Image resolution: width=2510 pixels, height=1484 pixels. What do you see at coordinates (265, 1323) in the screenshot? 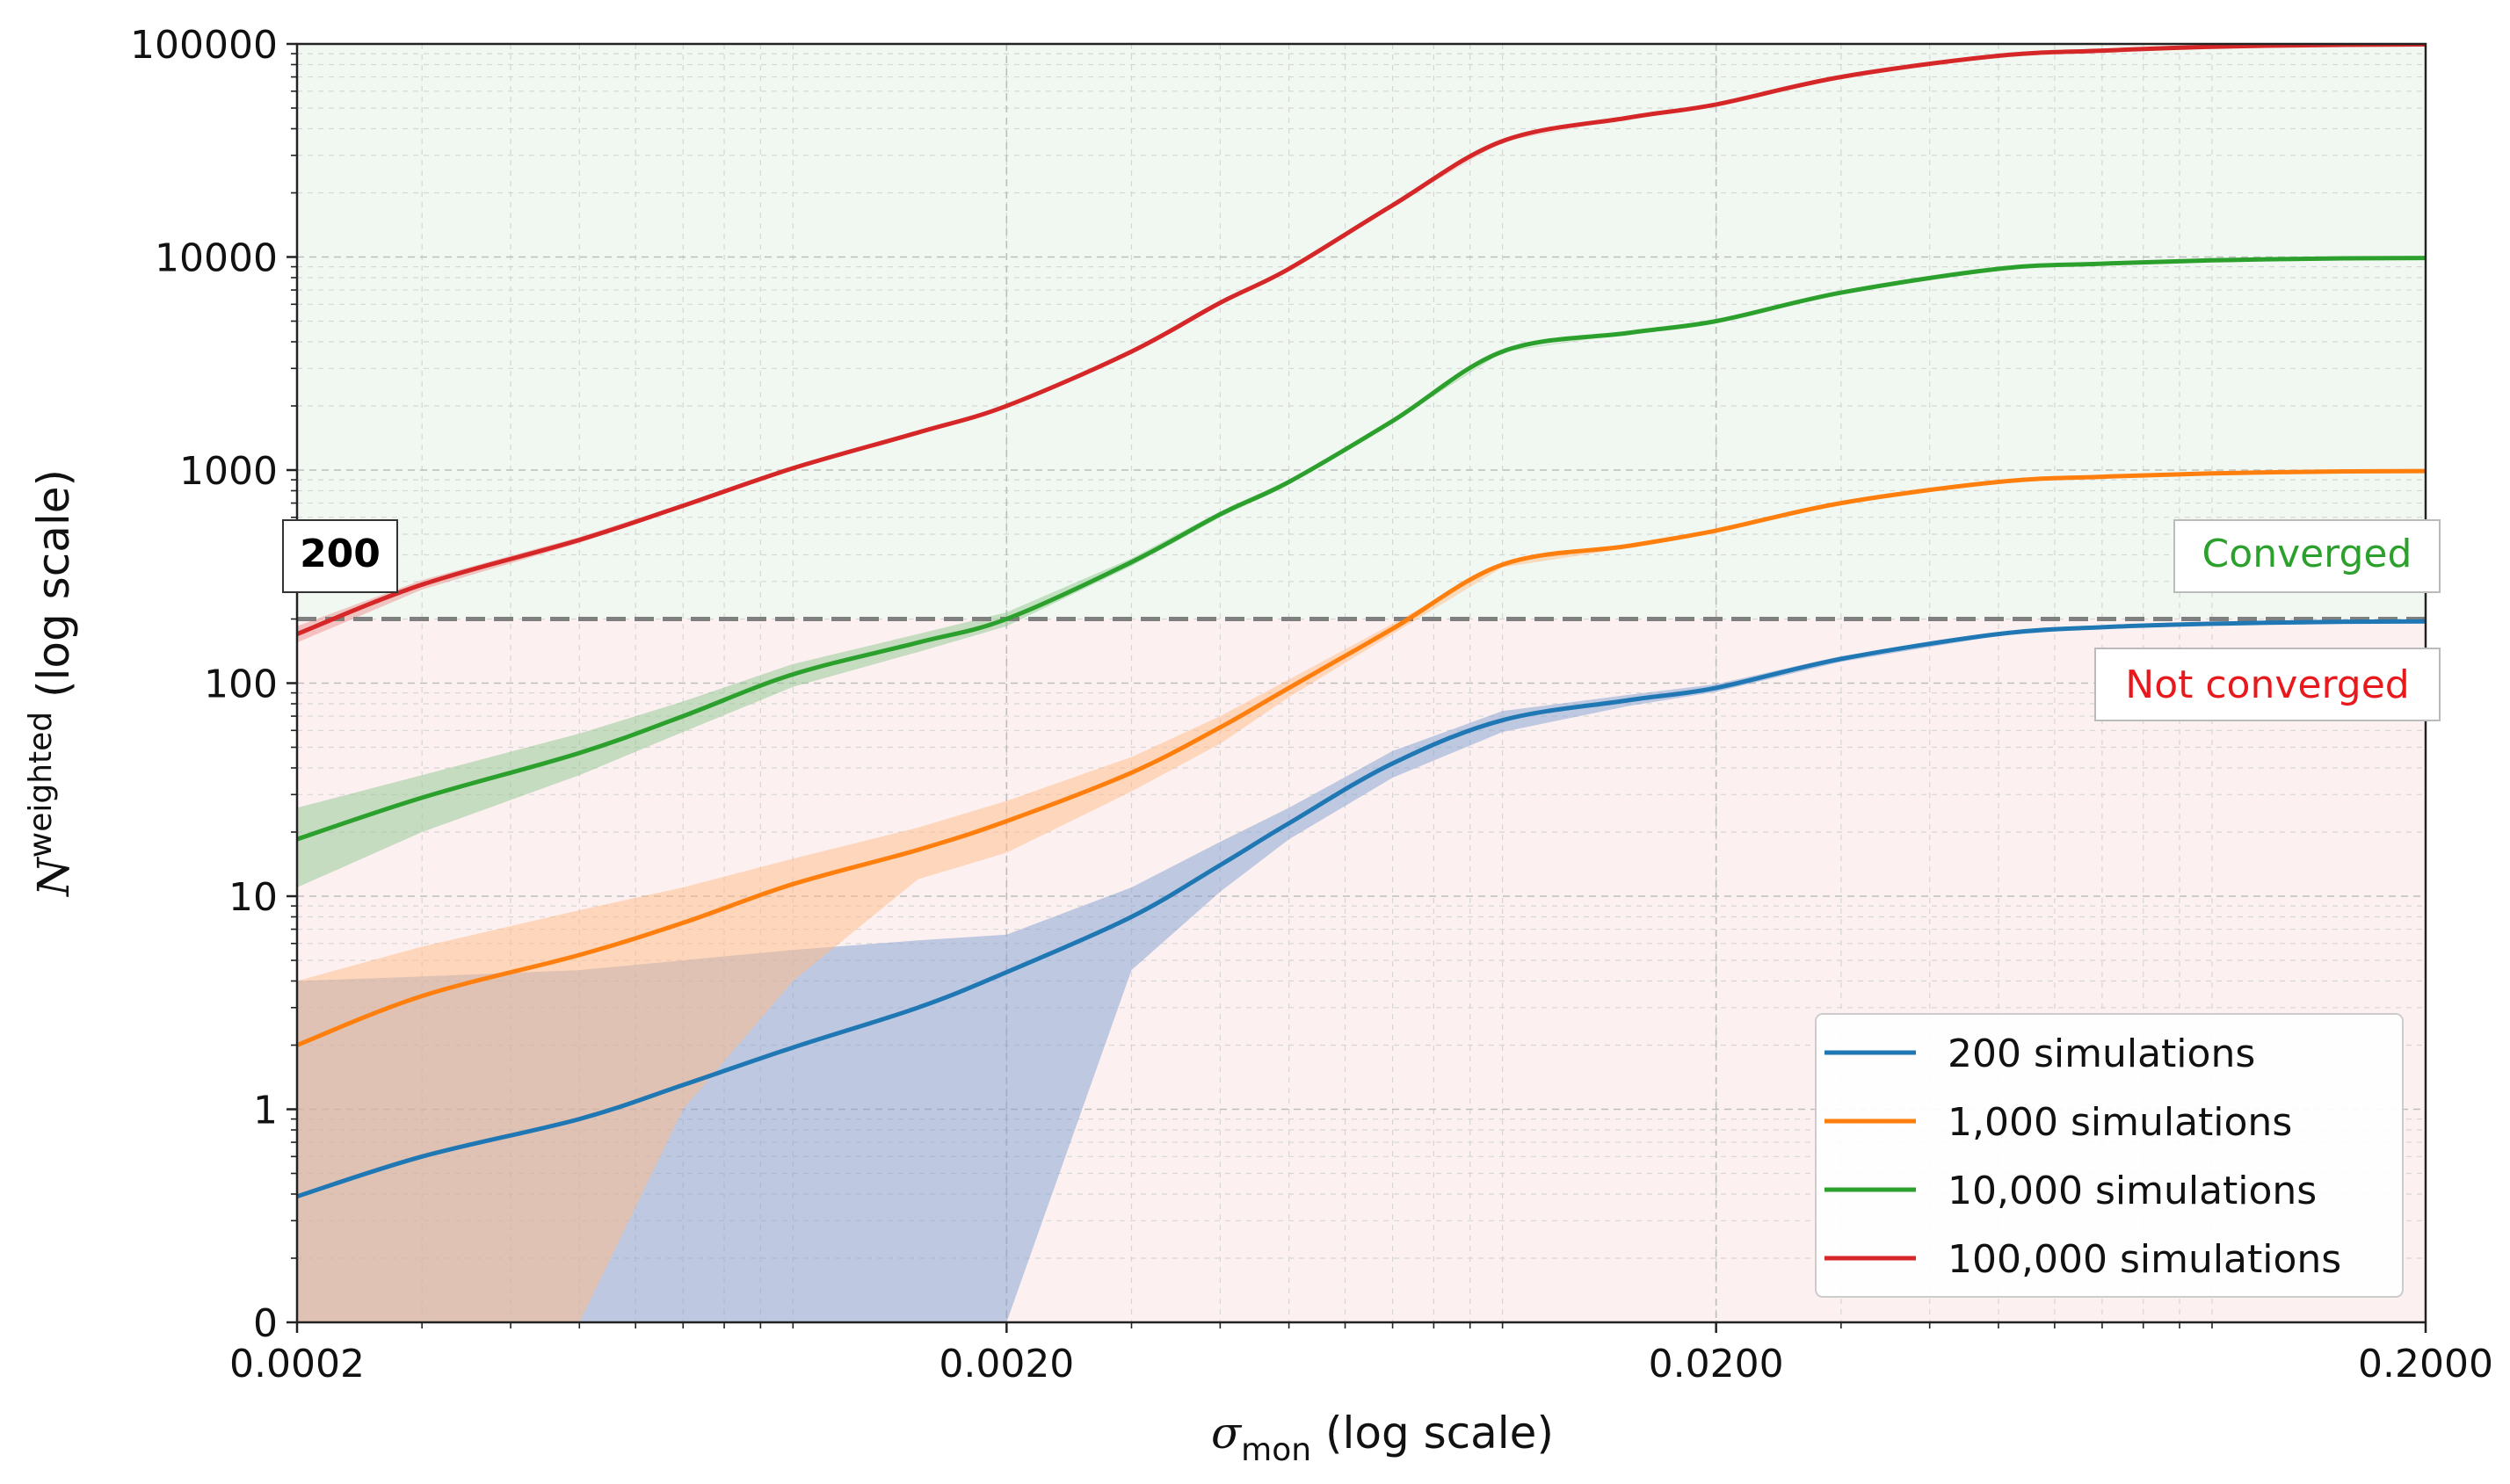
I see `y-tick-label: 0` at bounding box center [265, 1323].